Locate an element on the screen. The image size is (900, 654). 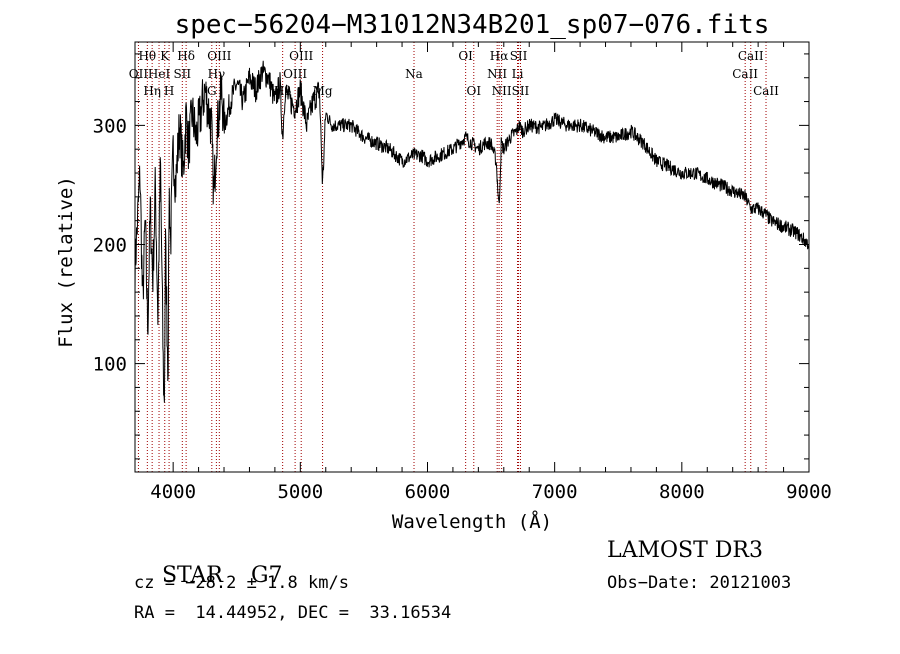
spectral-line-label-22: Li is located at coordinates (518, 74).